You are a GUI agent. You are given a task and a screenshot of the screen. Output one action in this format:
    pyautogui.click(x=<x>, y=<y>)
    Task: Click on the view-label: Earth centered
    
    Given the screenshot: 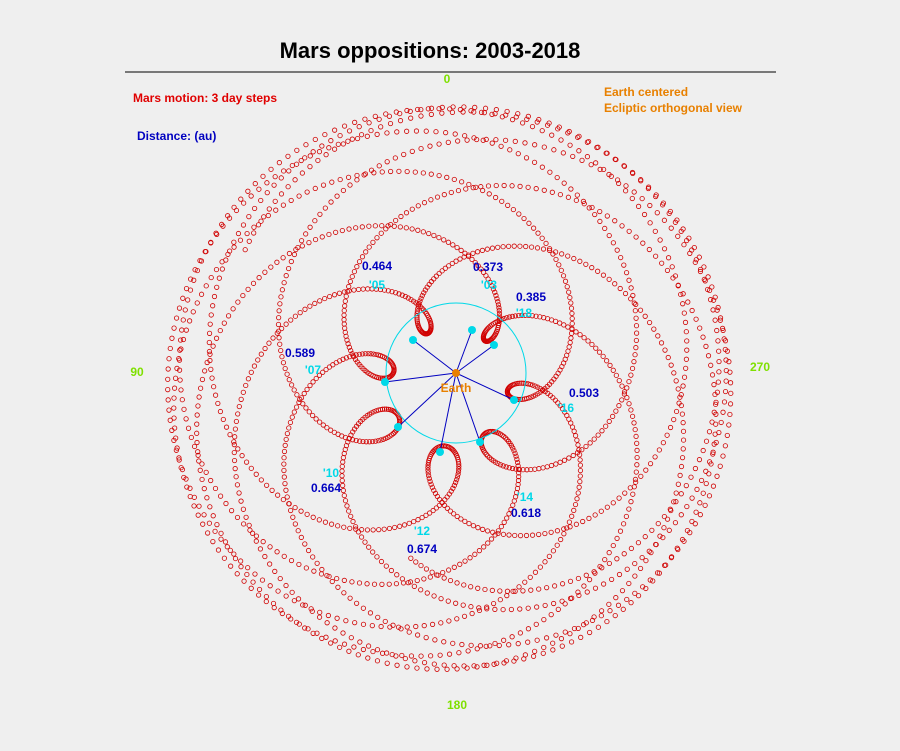 What is the action you would take?
    pyautogui.click(x=646, y=92)
    